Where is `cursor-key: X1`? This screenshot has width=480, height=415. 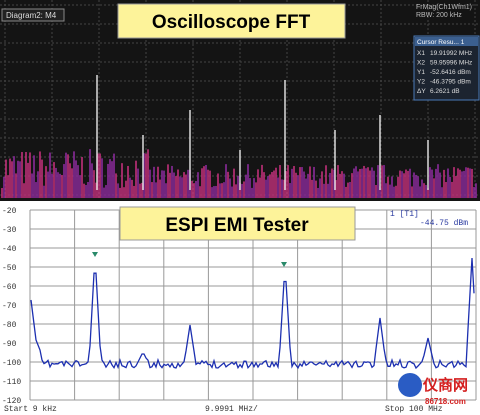
cursor-key: X1 is located at coordinates (421, 53).